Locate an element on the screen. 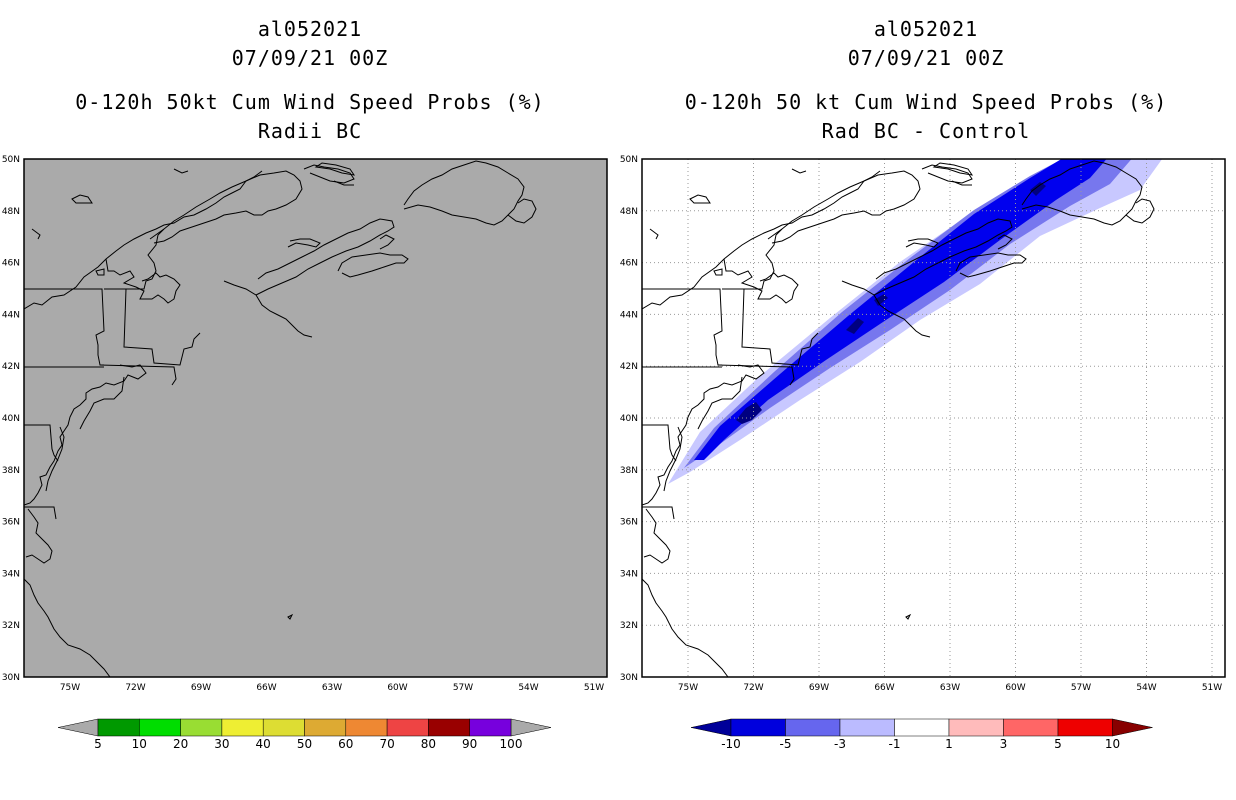 This screenshot has height=800, width=1236. right-lat-labels: 50N 48N 46N 44N 42N 40N 38N 36N 34N 32N 30N is located at coordinates (629, 419).